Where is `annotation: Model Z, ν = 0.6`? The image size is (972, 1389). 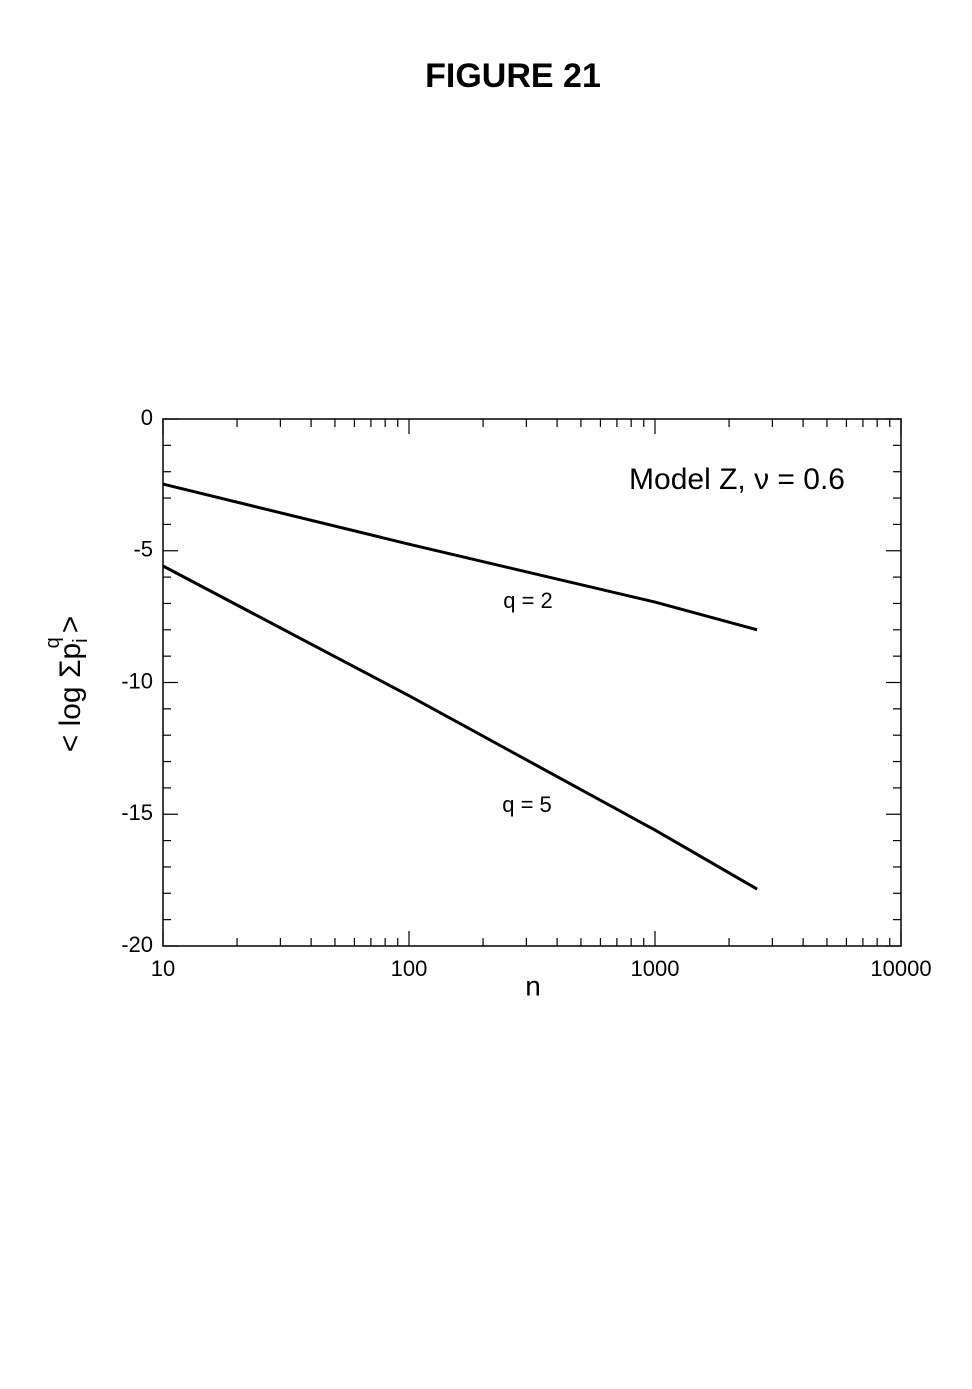
annotation: Model Z, ν = 0.6 is located at coordinates (737, 479).